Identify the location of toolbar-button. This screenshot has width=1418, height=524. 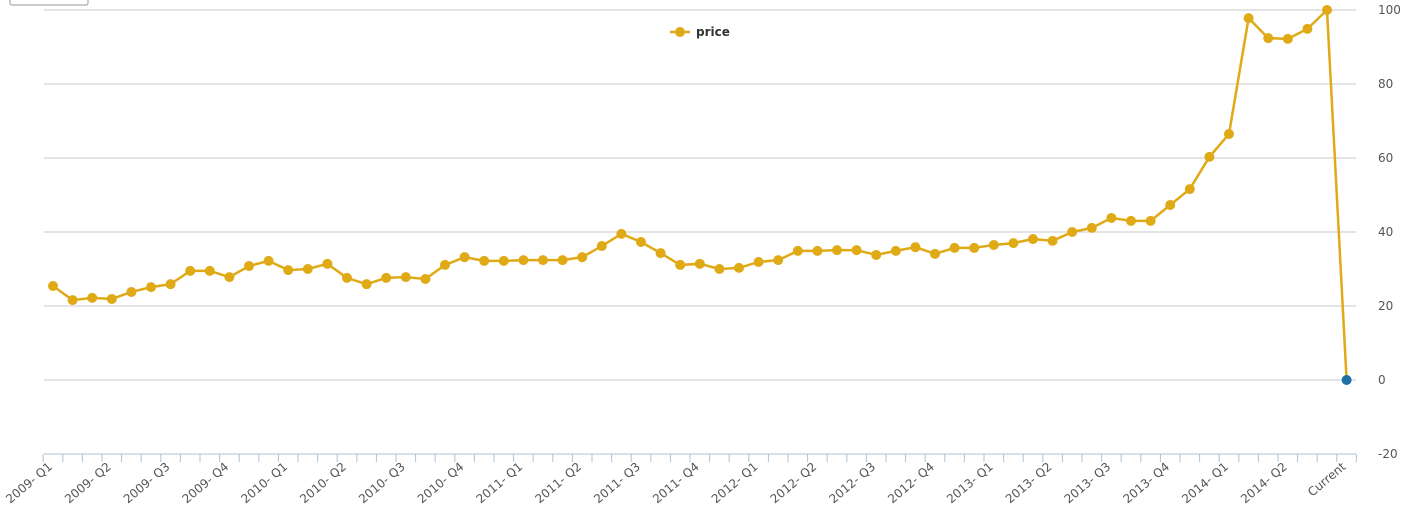
(49, 3).